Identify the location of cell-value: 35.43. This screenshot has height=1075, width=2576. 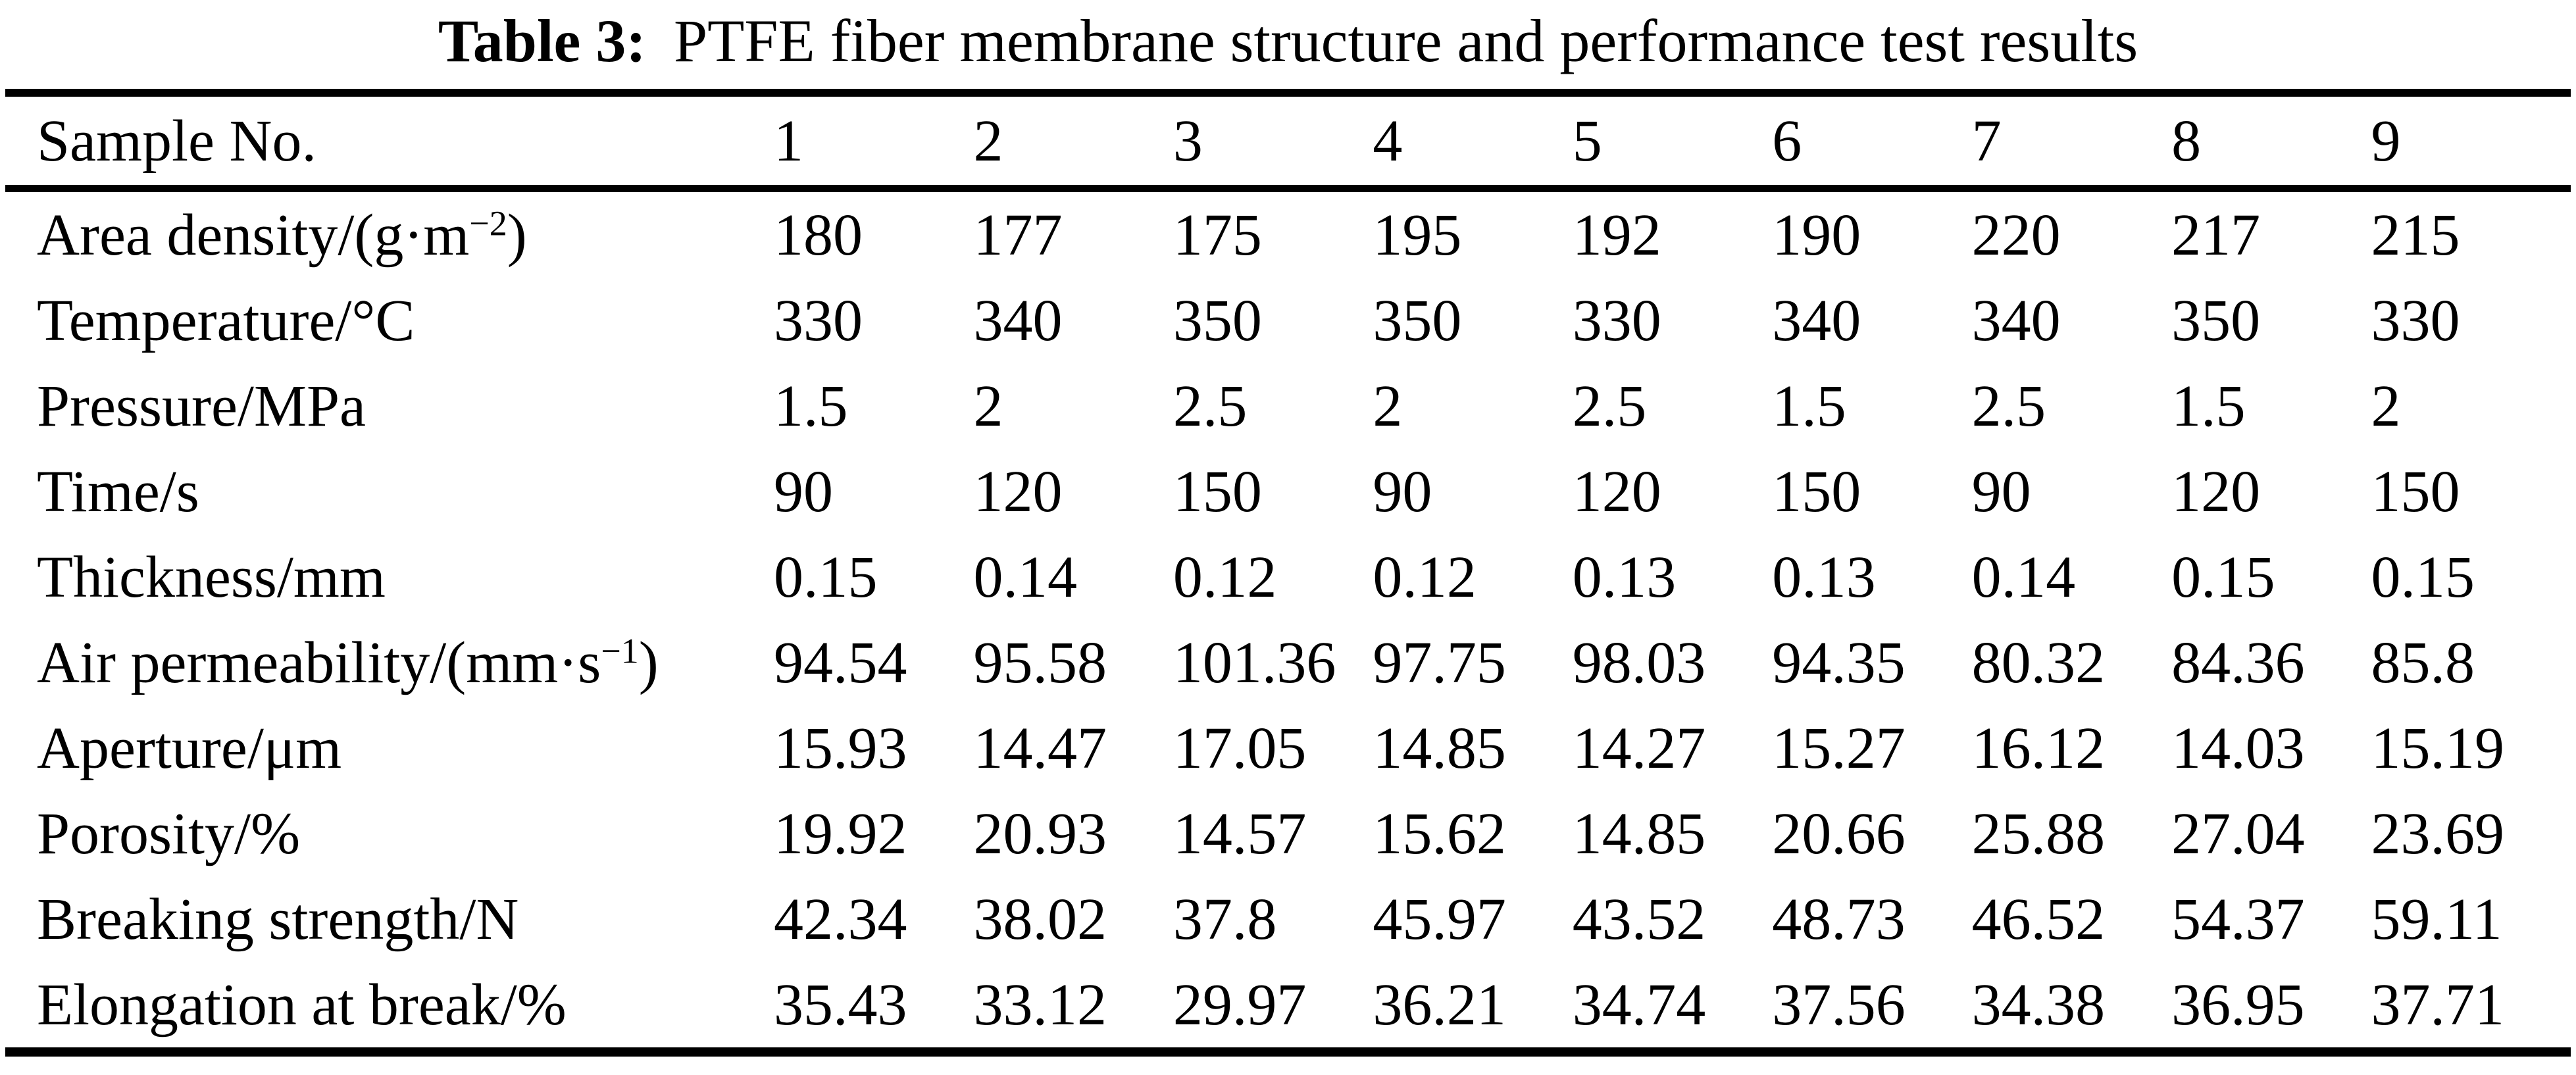
(840, 1005).